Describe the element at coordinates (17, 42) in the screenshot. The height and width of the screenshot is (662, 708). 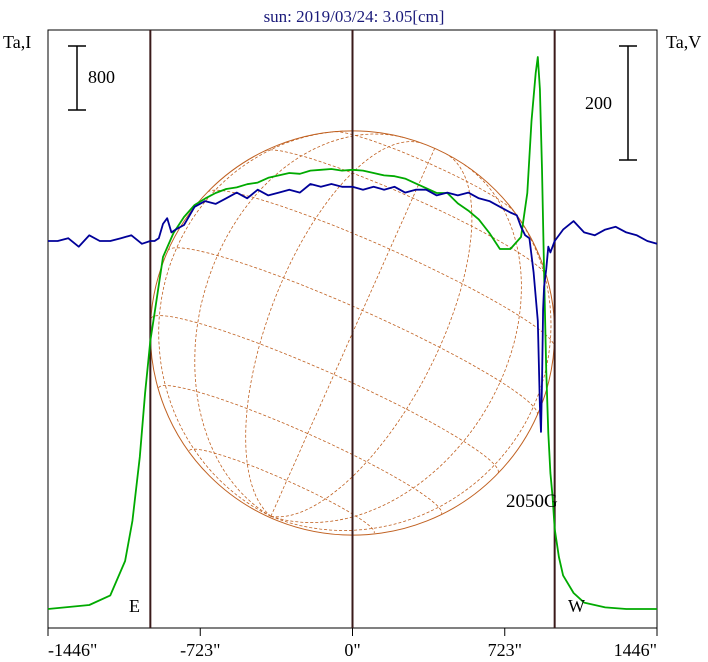
I see `left-axis-label: Ta,I` at that location.